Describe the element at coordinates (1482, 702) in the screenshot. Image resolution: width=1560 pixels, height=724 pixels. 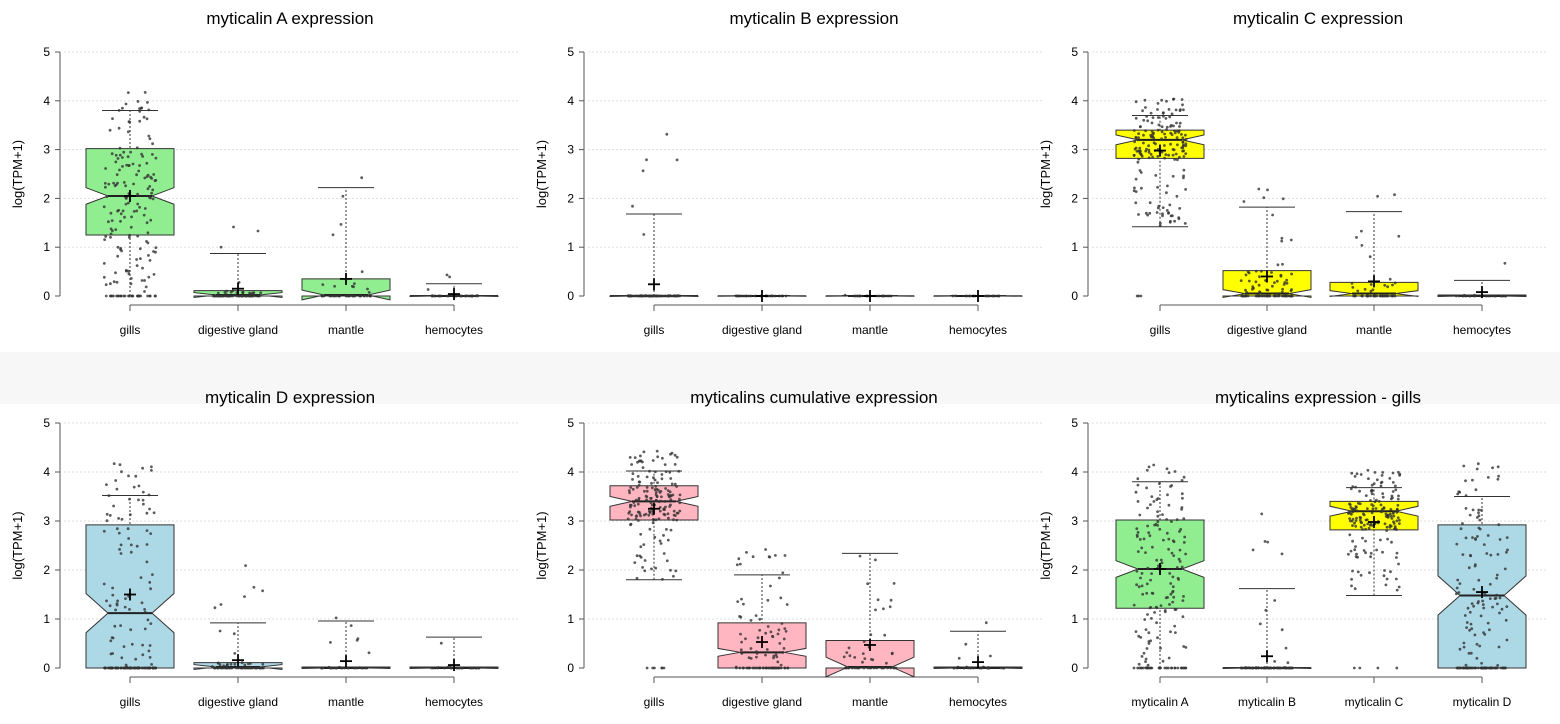
I see `x-tick-label: myticalin D` at that location.